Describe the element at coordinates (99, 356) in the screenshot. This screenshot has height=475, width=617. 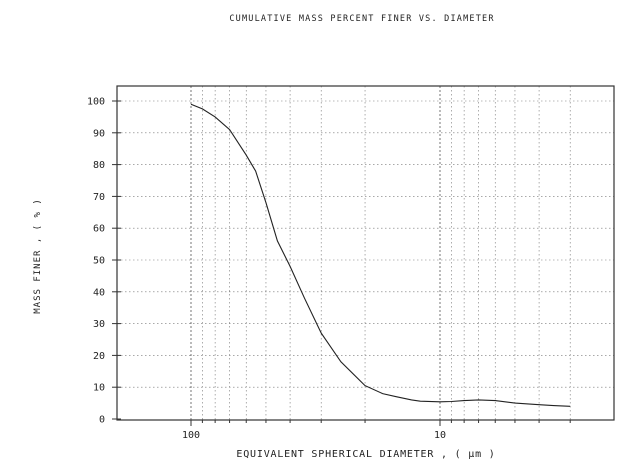
I see `y-tick-label: 20` at that location.